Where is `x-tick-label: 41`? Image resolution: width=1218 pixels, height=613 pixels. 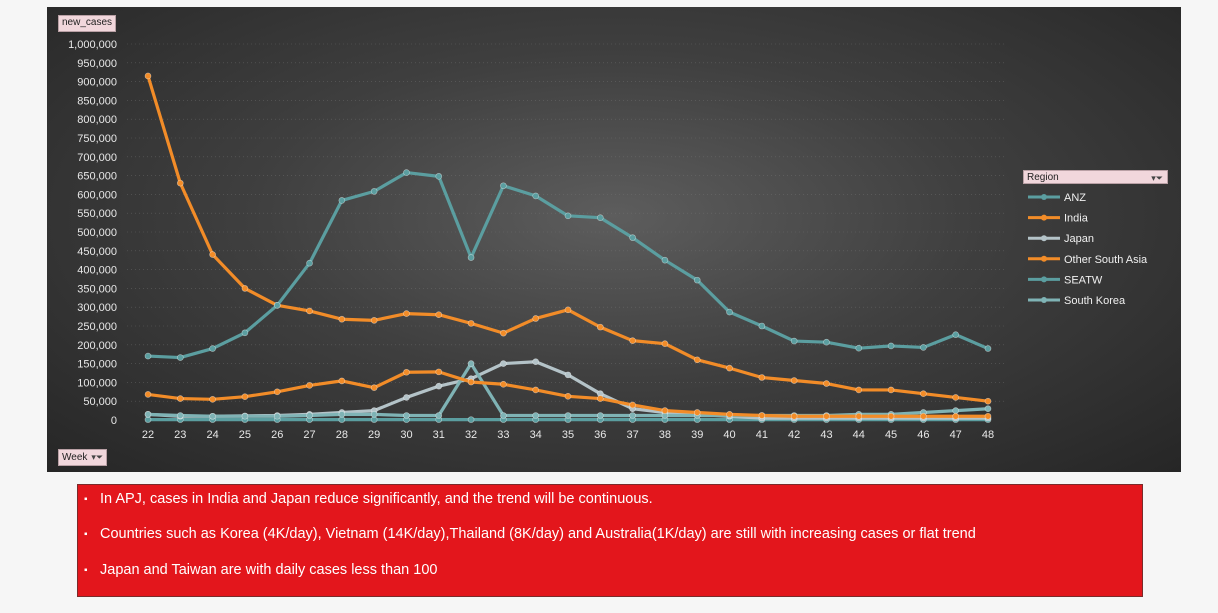
x-tick-label: 41 is located at coordinates (762, 435).